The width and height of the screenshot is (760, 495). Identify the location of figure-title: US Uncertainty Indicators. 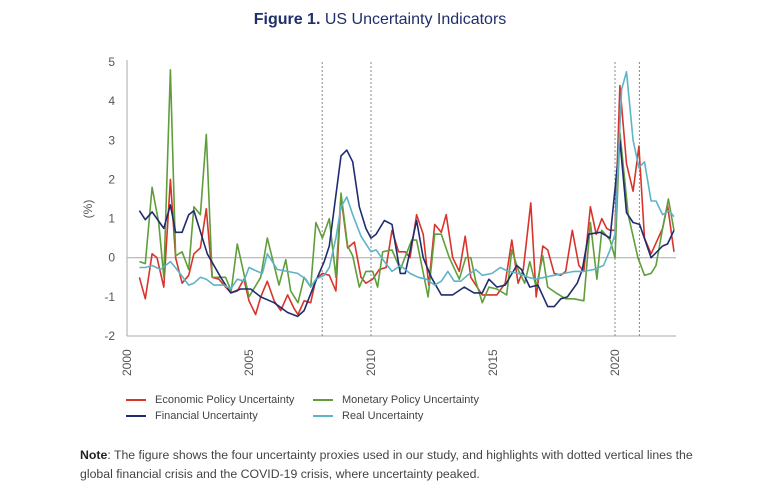
(415, 19).